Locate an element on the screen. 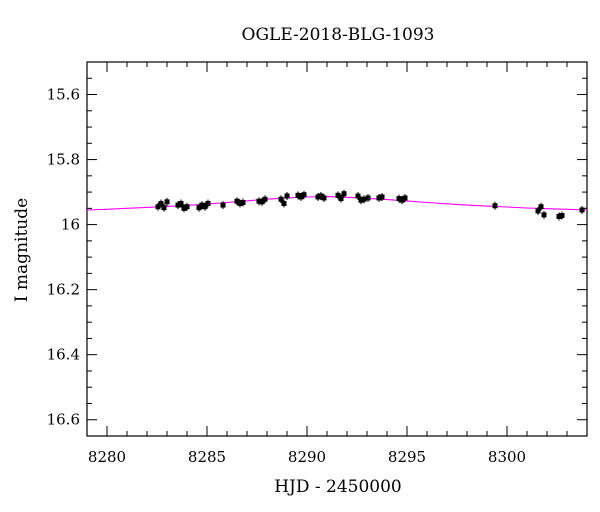 The image size is (600, 512). x-tick-label: 8285 is located at coordinates (207, 457).